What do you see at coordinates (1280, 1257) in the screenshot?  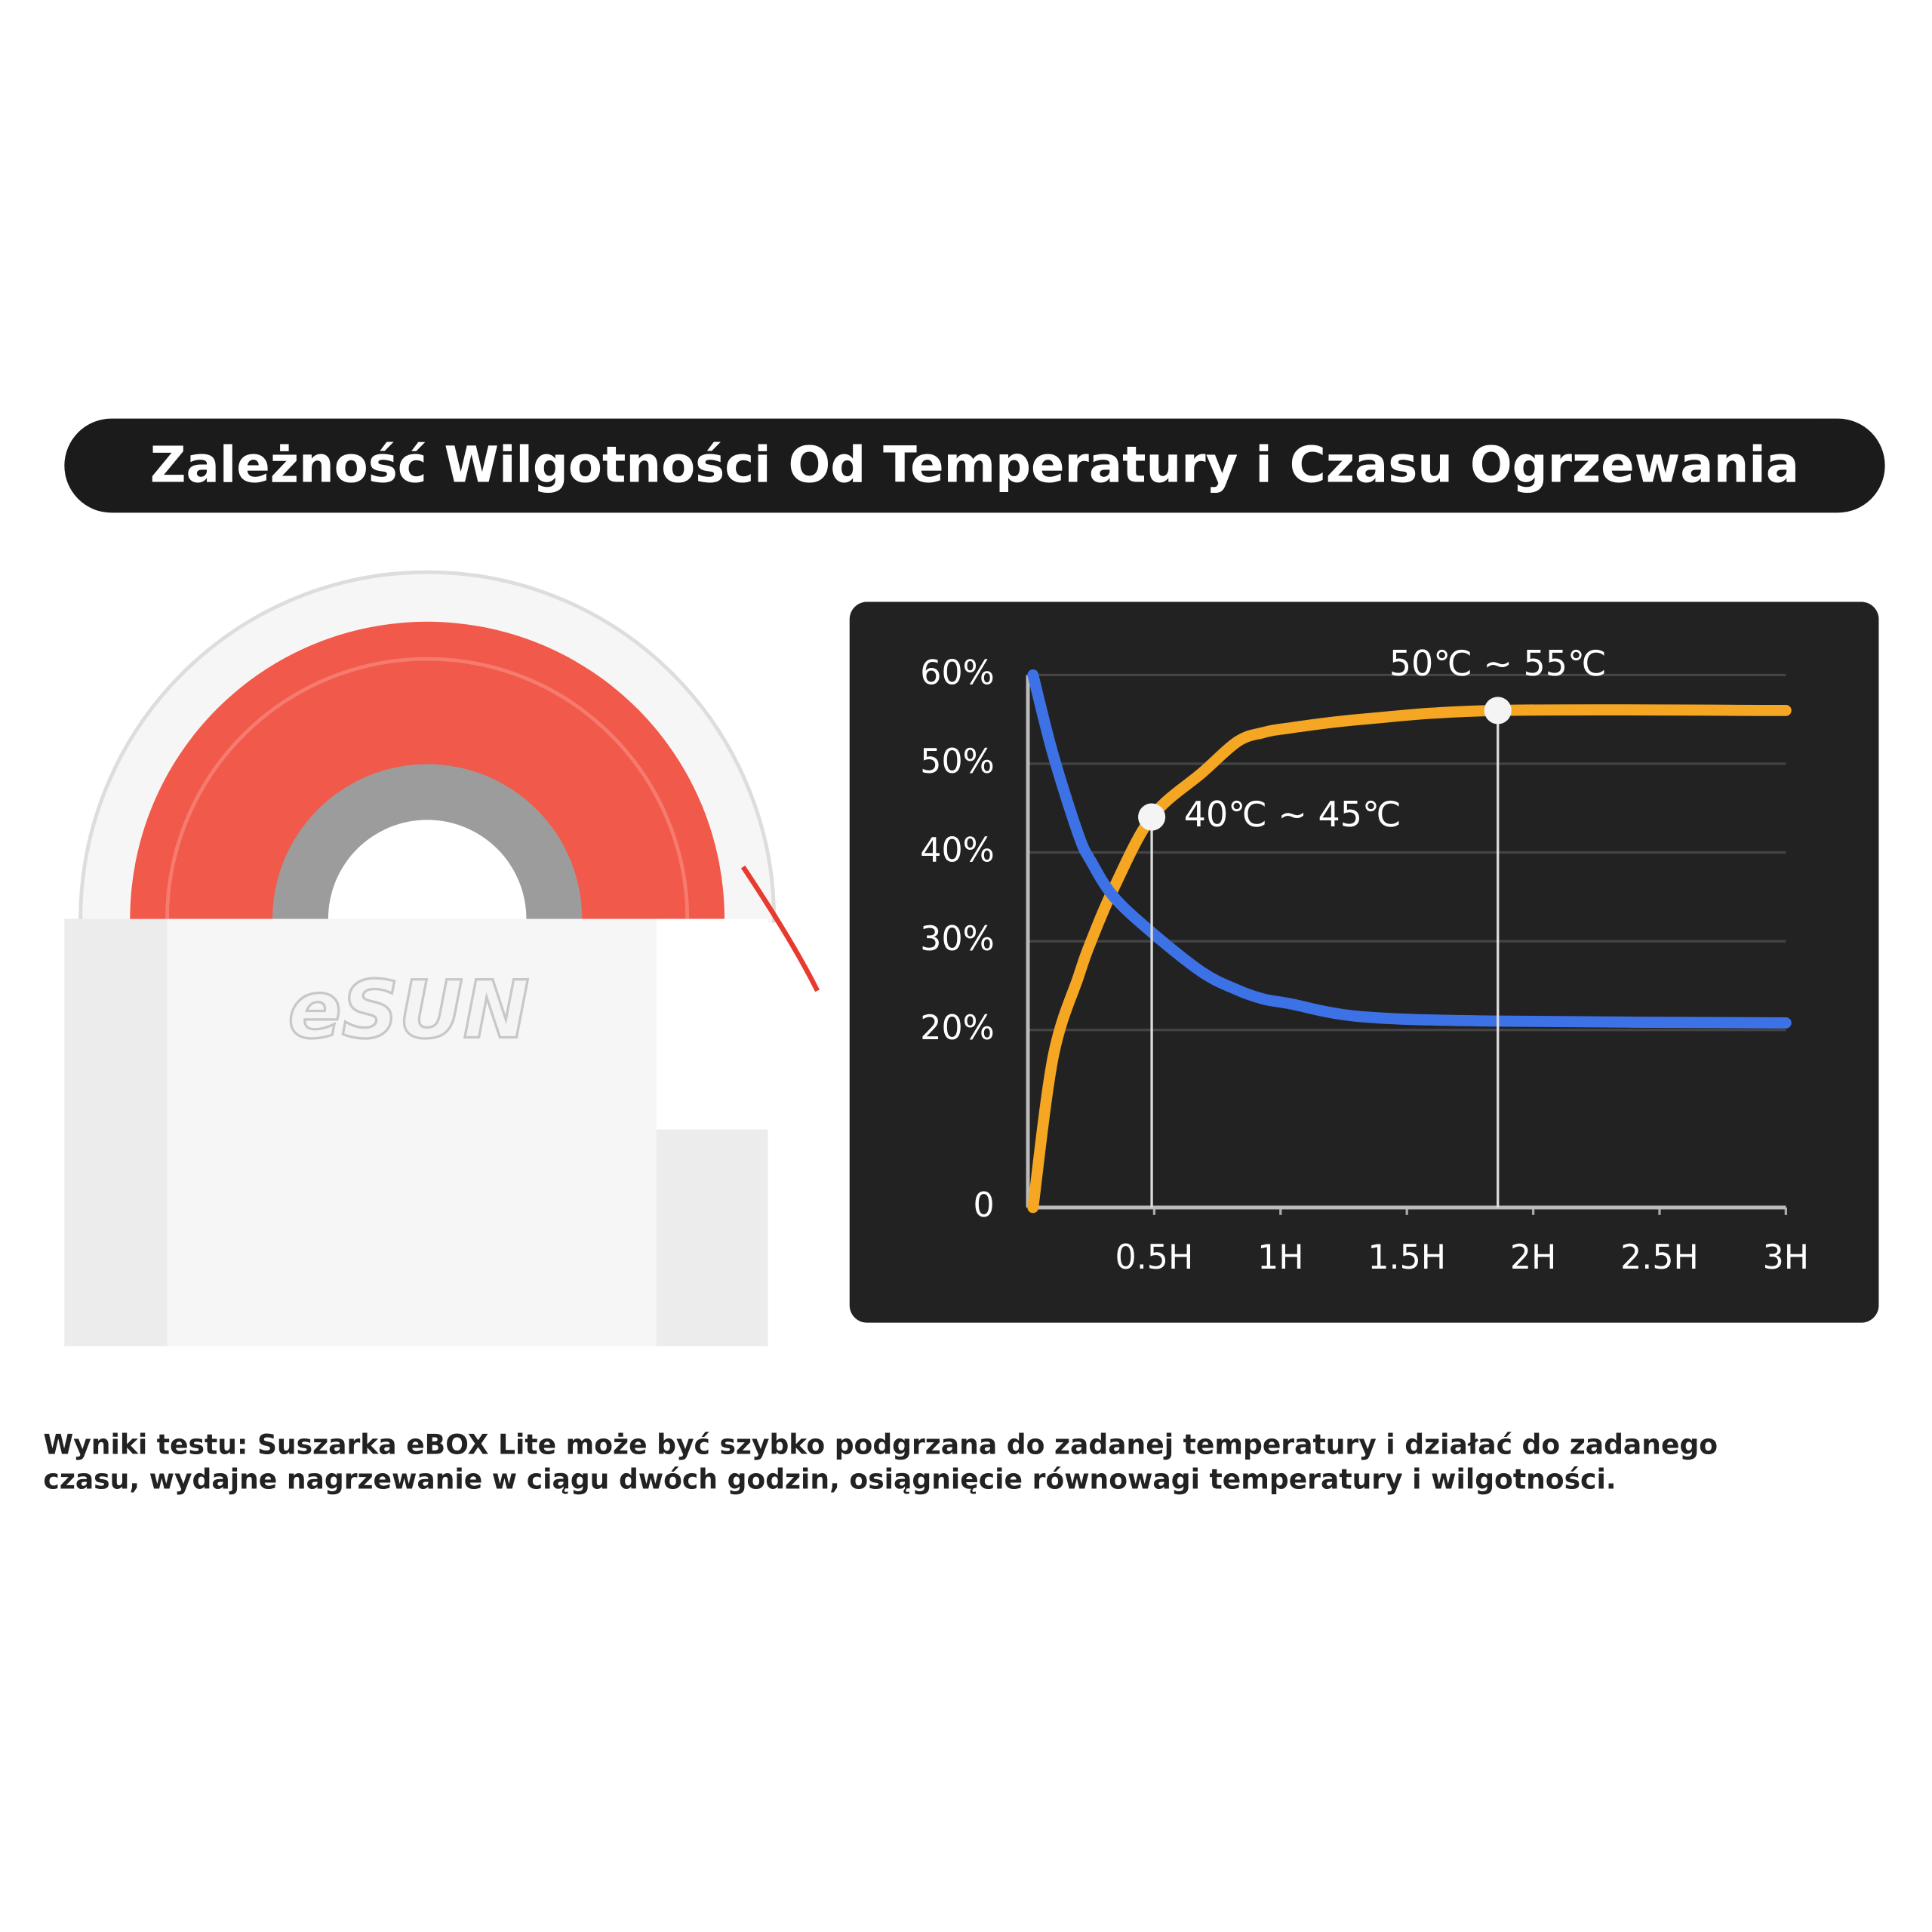 I see `x-tick-label: 1H` at bounding box center [1280, 1257].